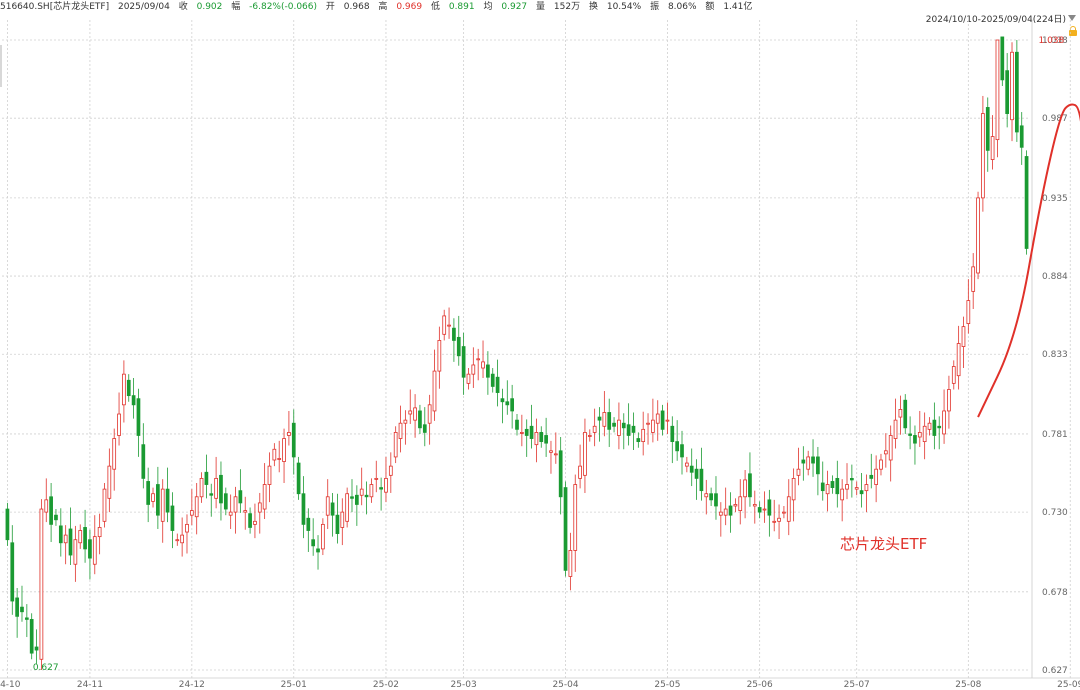 The image size is (1080, 690). I want to click on amount-field: 额 1.41亿, so click(729, 7).